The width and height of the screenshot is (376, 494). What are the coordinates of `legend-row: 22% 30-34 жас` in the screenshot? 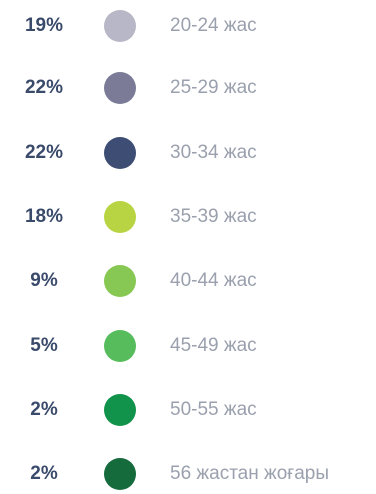 It's located at (188, 153).